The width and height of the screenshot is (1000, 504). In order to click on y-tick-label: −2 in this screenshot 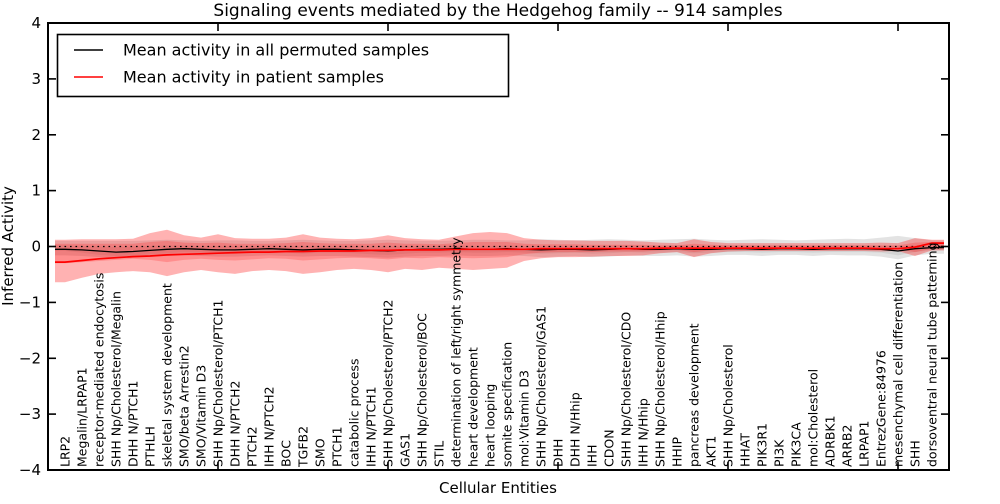, I will do `click(30, 358)`.